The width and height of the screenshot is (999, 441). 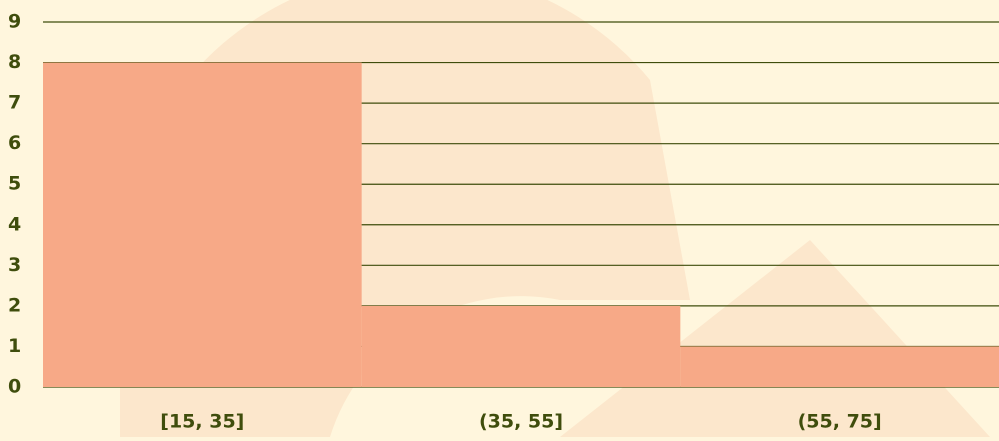 I want to click on y-tick-label: 9, so click(x=14, y=22).